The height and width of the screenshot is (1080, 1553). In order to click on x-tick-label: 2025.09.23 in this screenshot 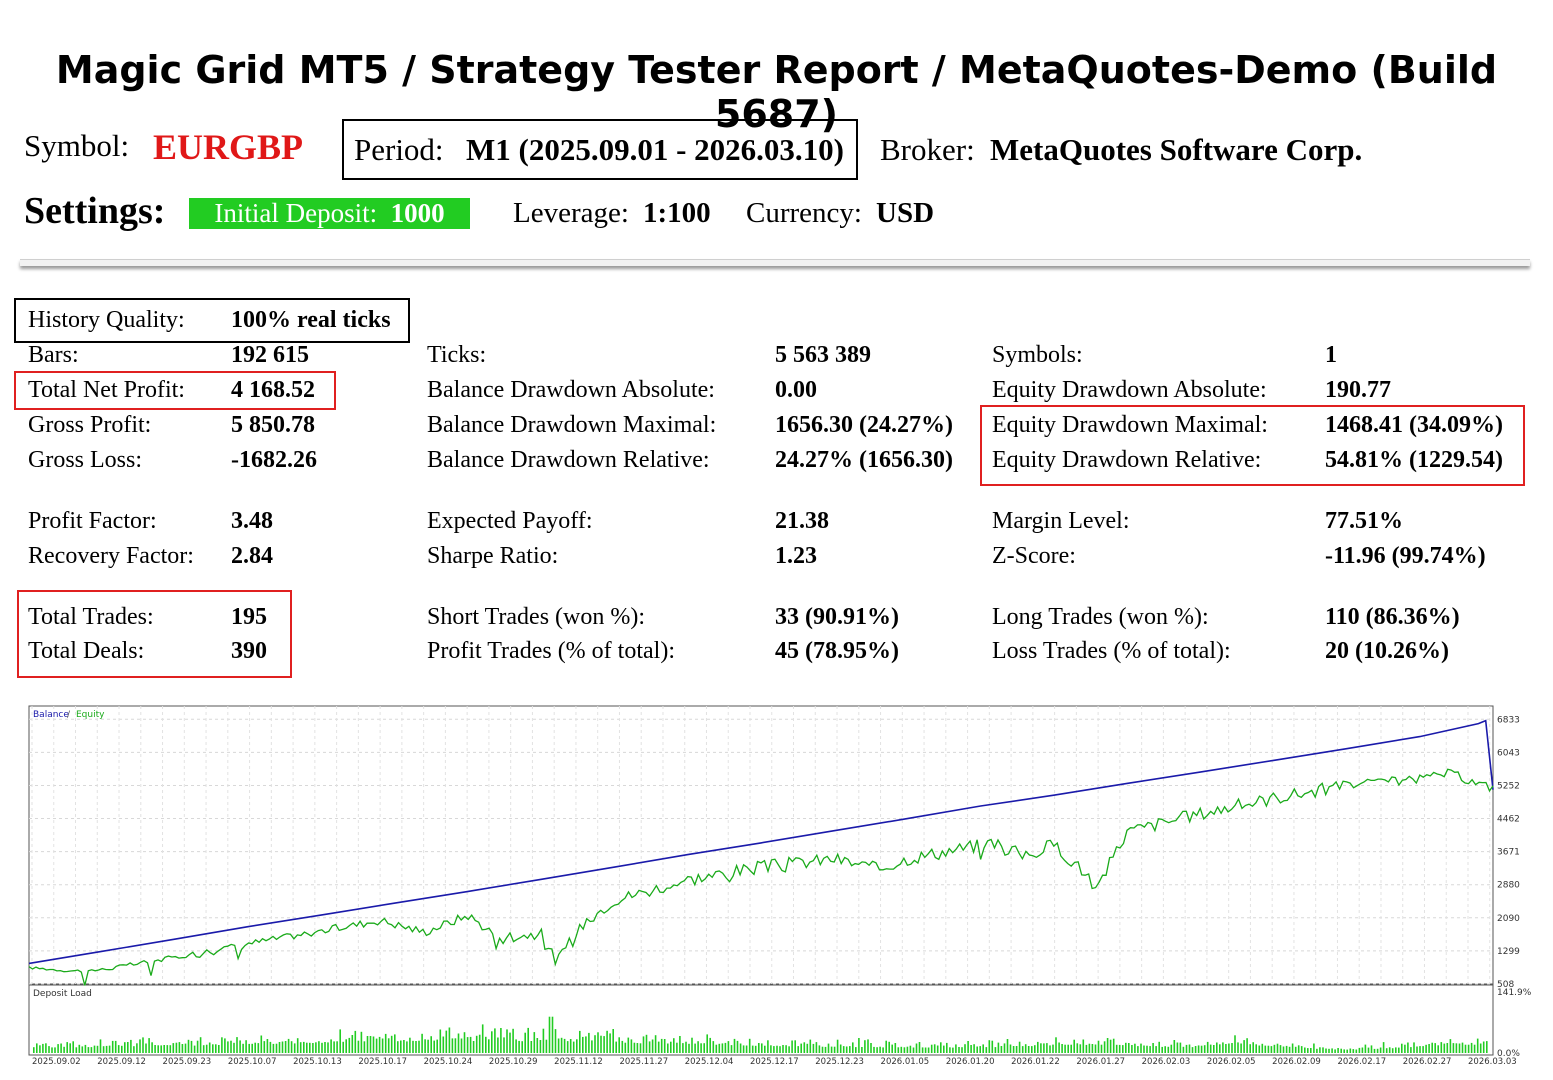, I will do `click(187, 1062)`.